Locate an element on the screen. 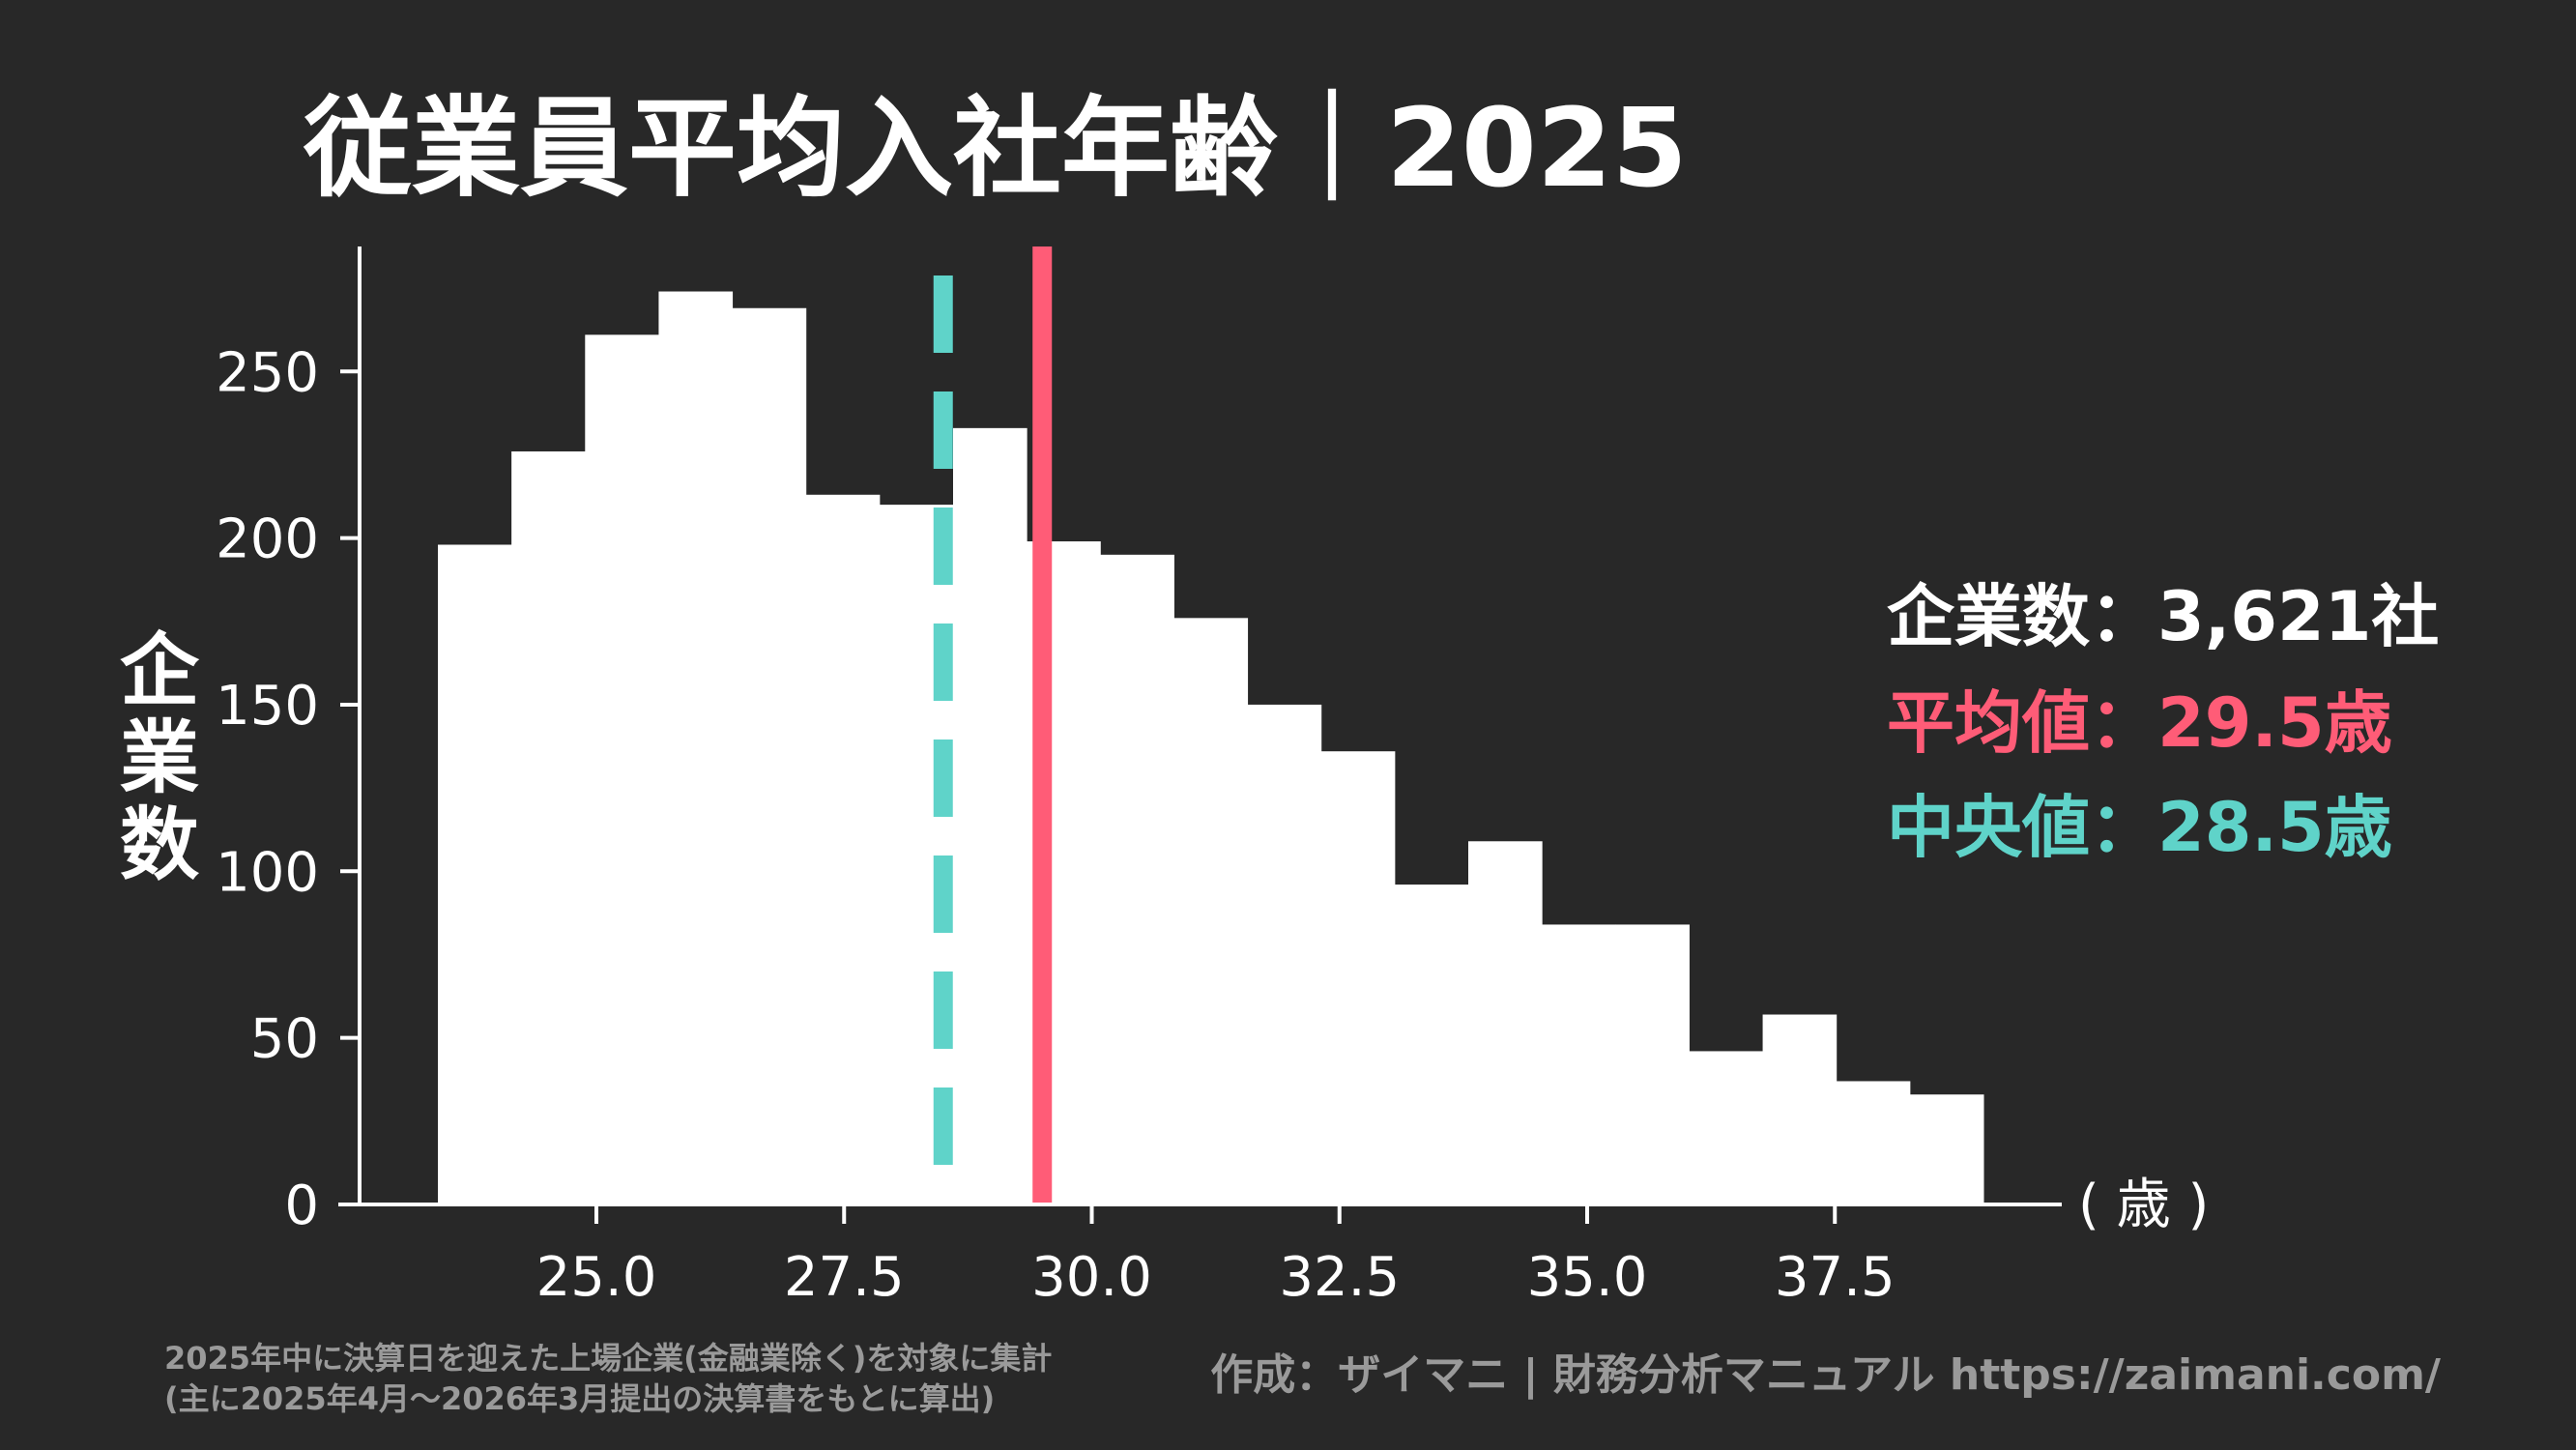  stat-count: 企業数：3,621社 is located at coordinates (2163, 617).